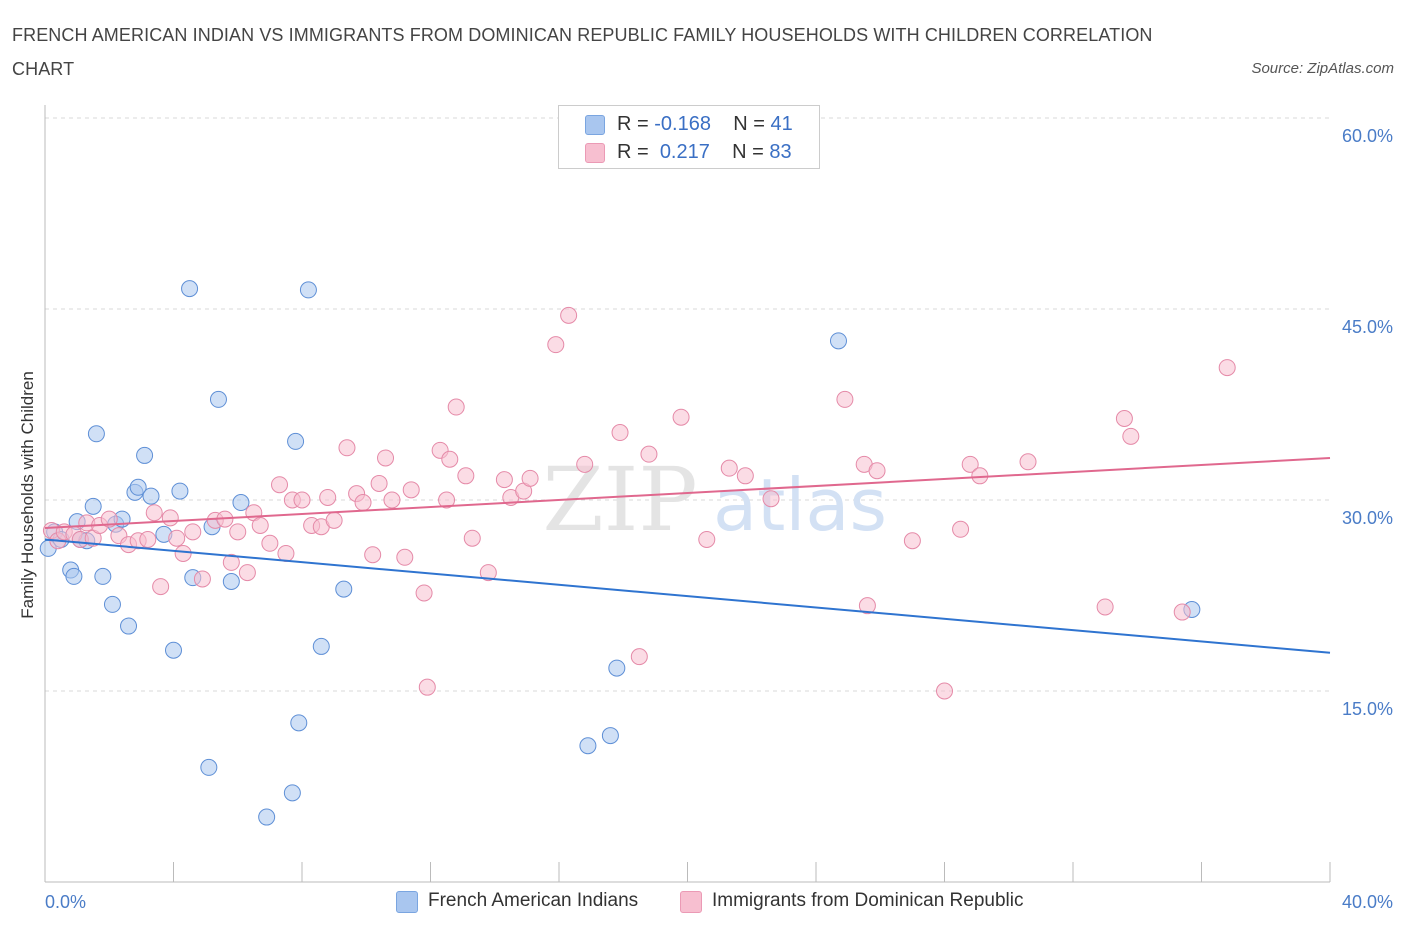  What do you see at coordinates (1367, 422) in the screenshot?
I see `y-tick-labels: 15.0% 30.0% 45.0% 60.0%` at bounding box center [1367, 422].